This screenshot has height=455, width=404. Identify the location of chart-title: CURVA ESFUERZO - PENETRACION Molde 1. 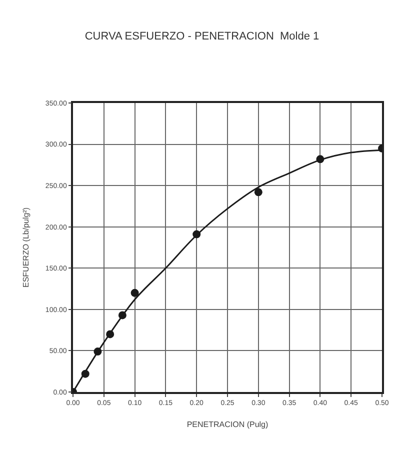
(202, 36).